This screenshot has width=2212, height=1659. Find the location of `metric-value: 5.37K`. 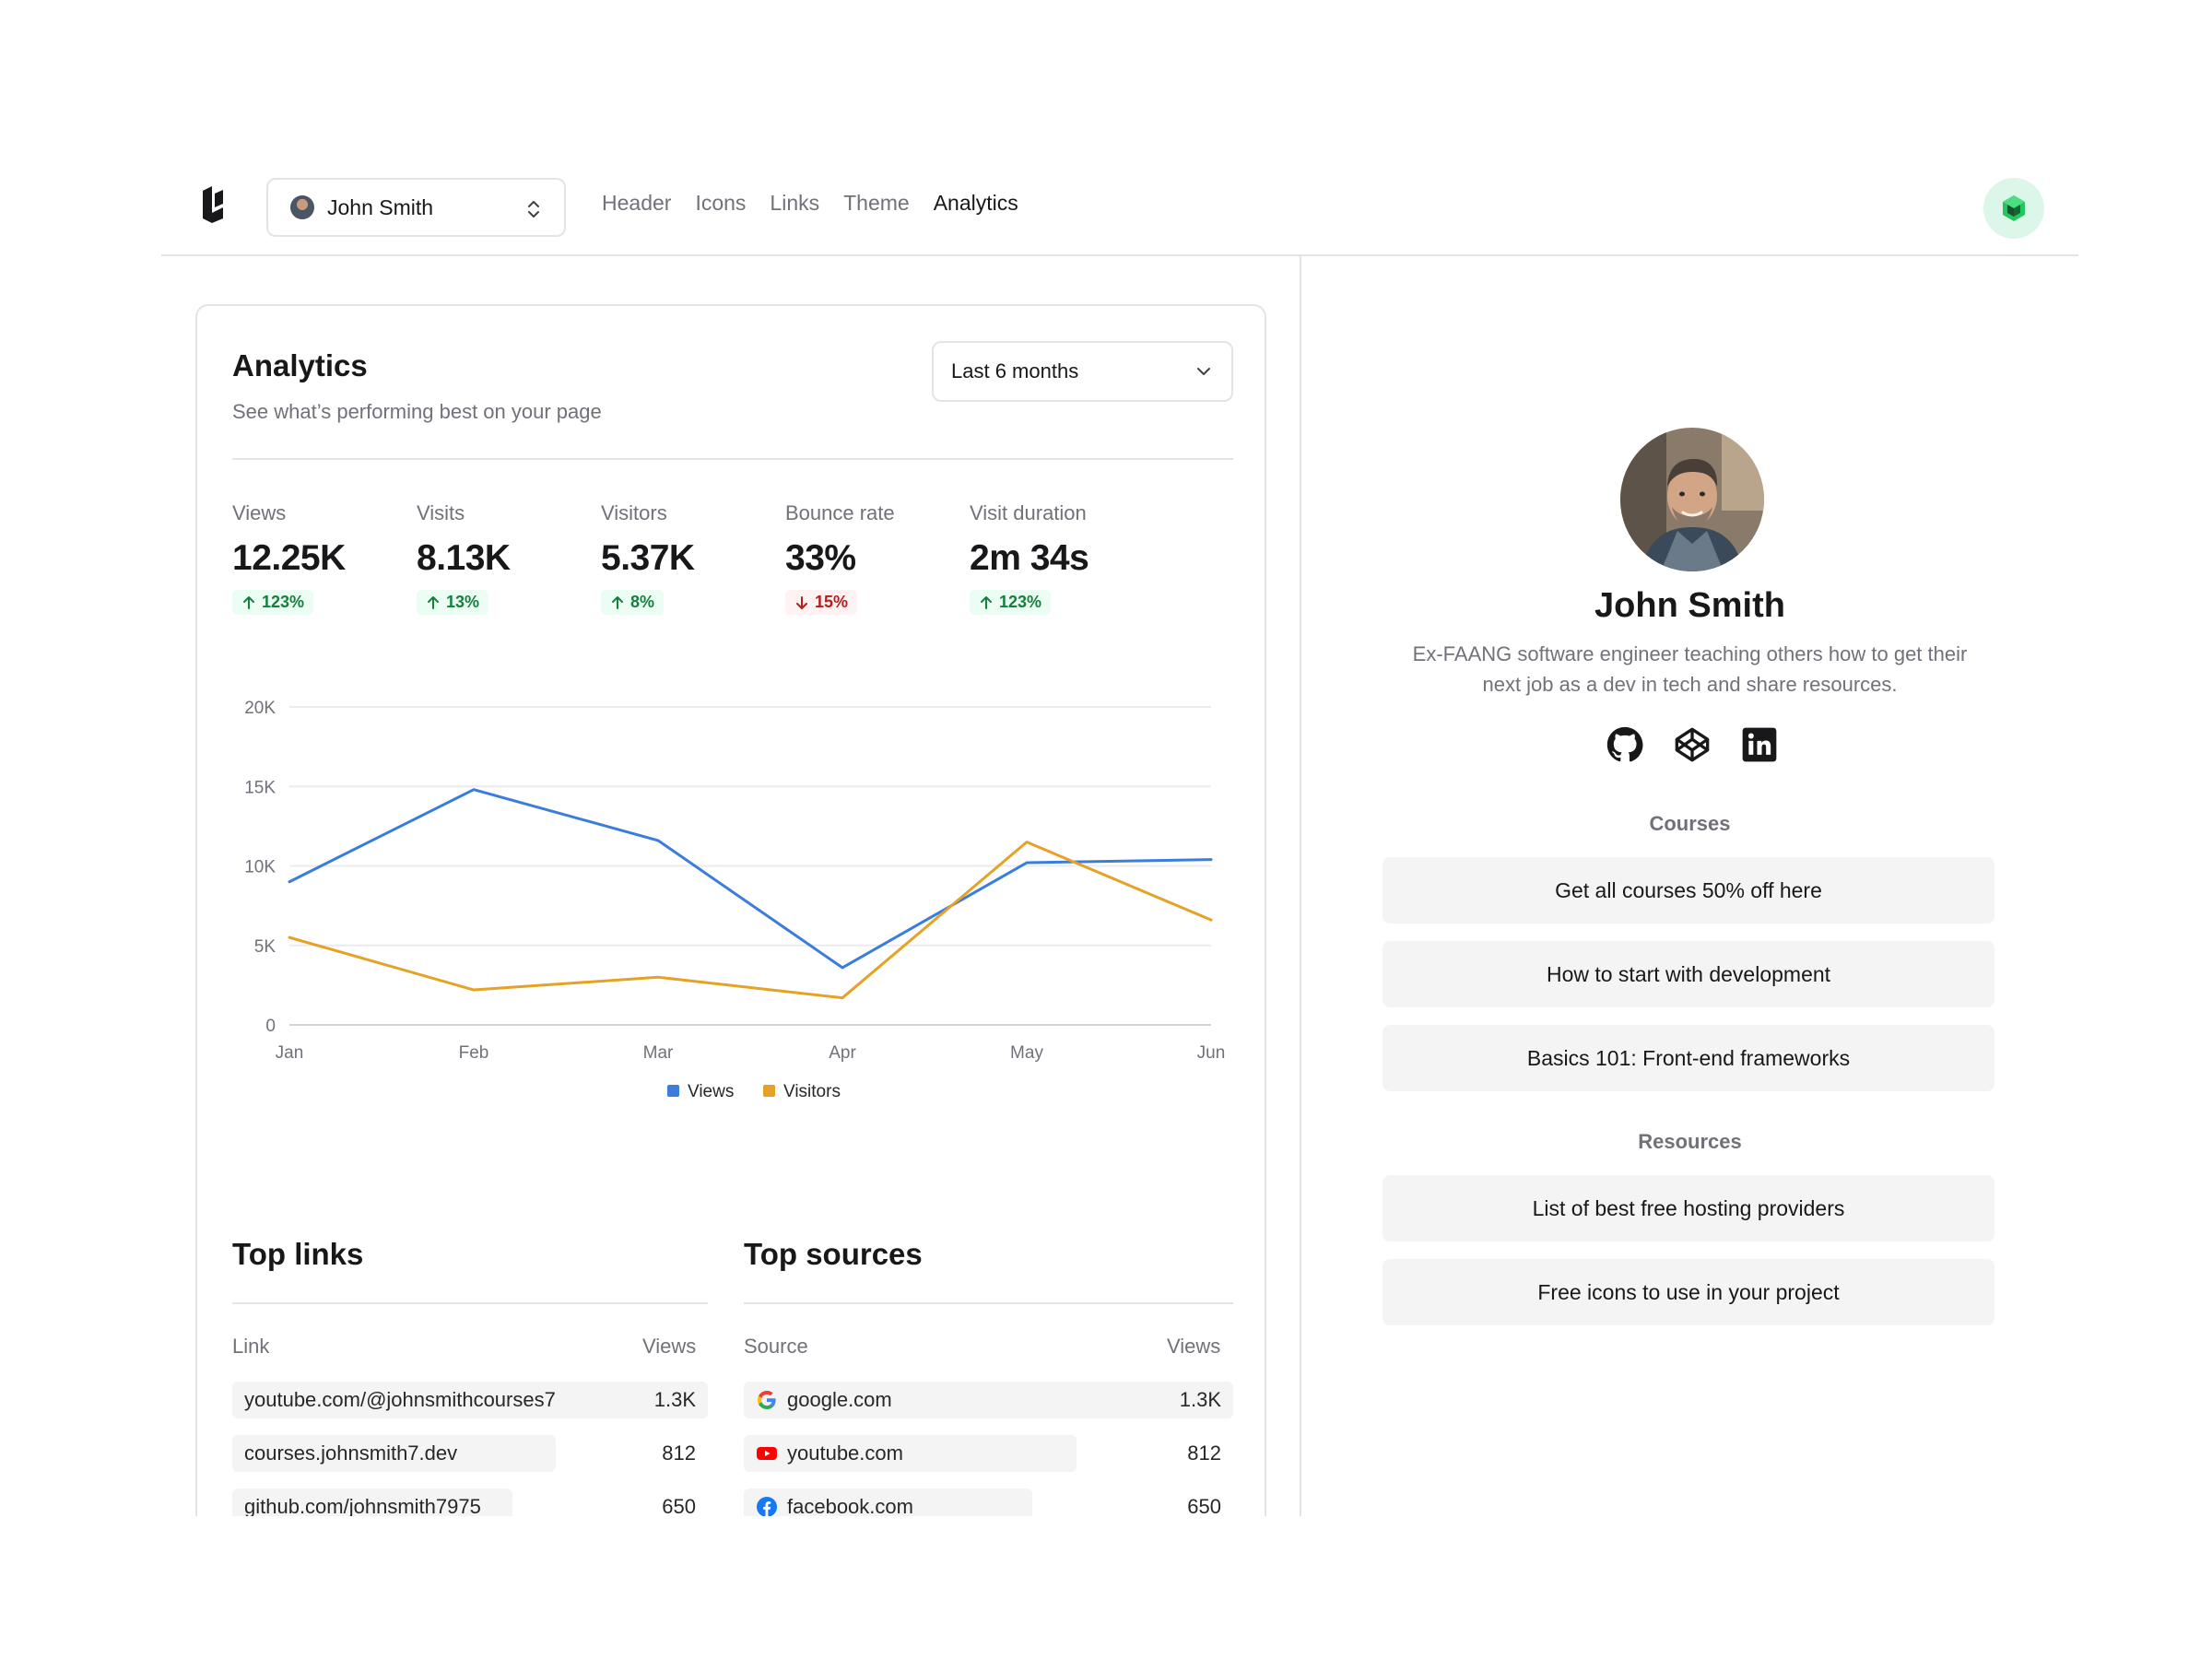

metric-value: 5.37K is located at coordinates (648, 558).